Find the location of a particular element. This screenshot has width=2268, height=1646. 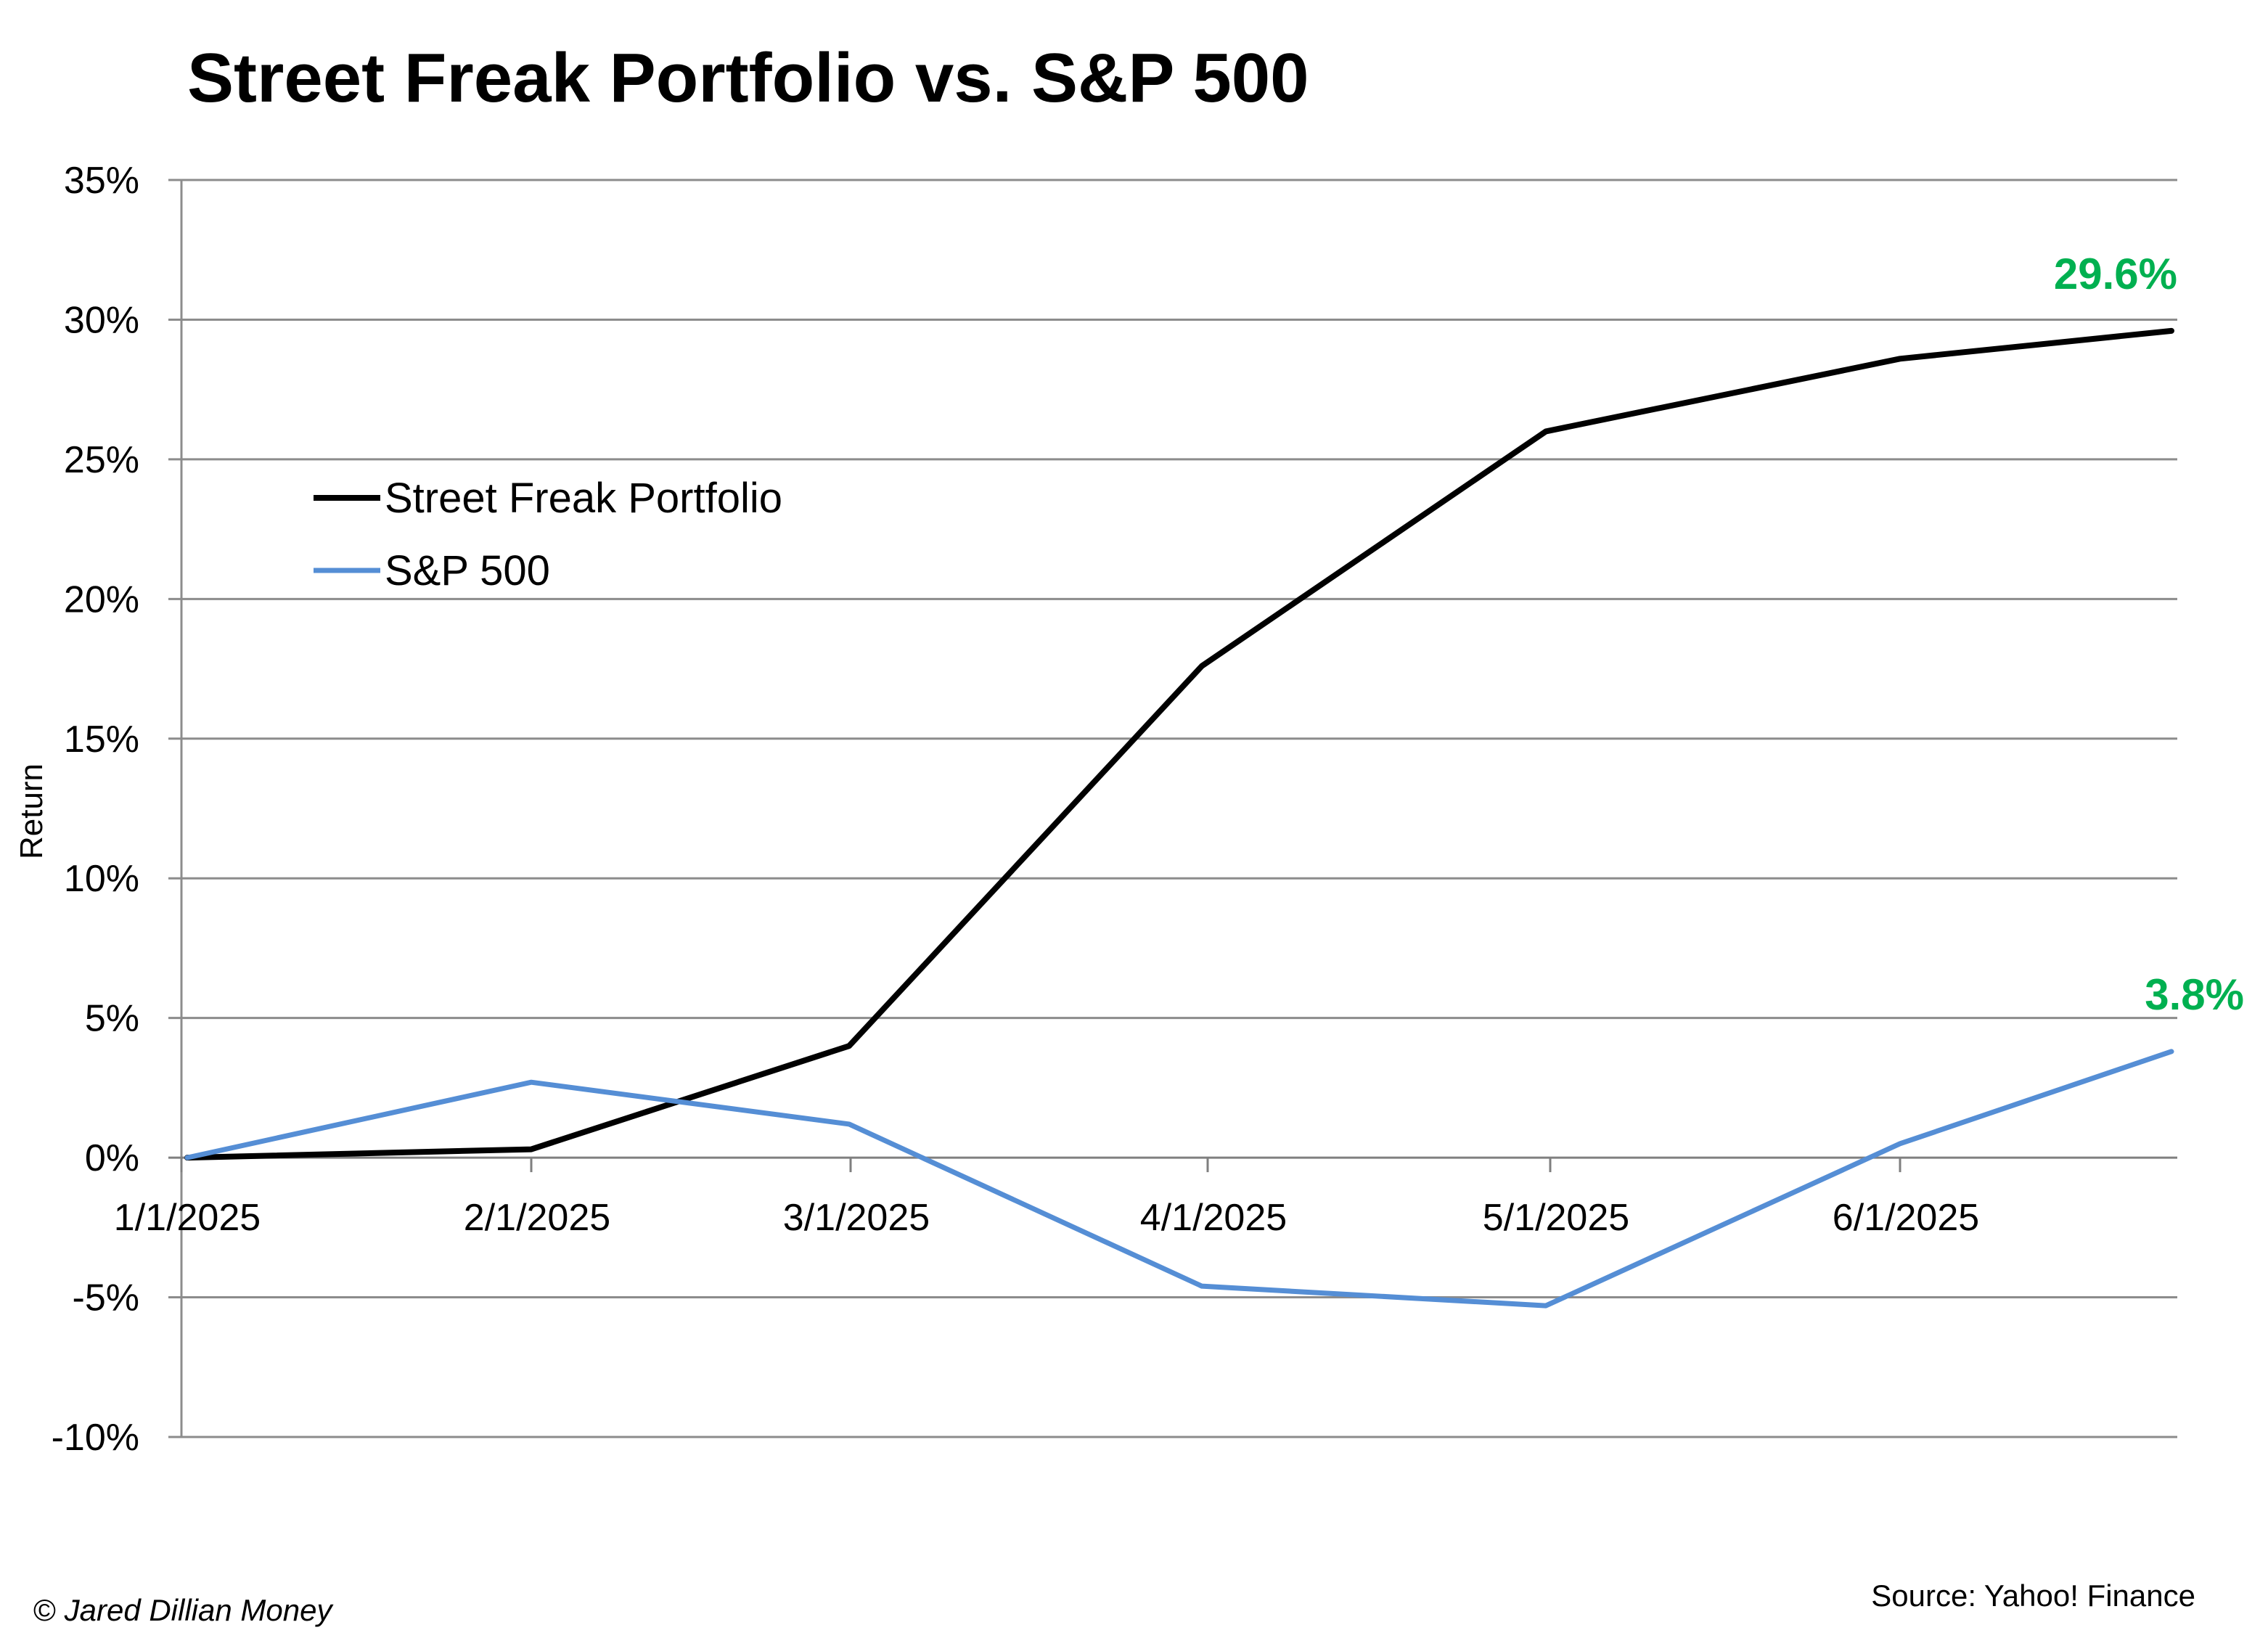

x-tick-label: 2/1/2025 is located at coordinates (537, 1218).